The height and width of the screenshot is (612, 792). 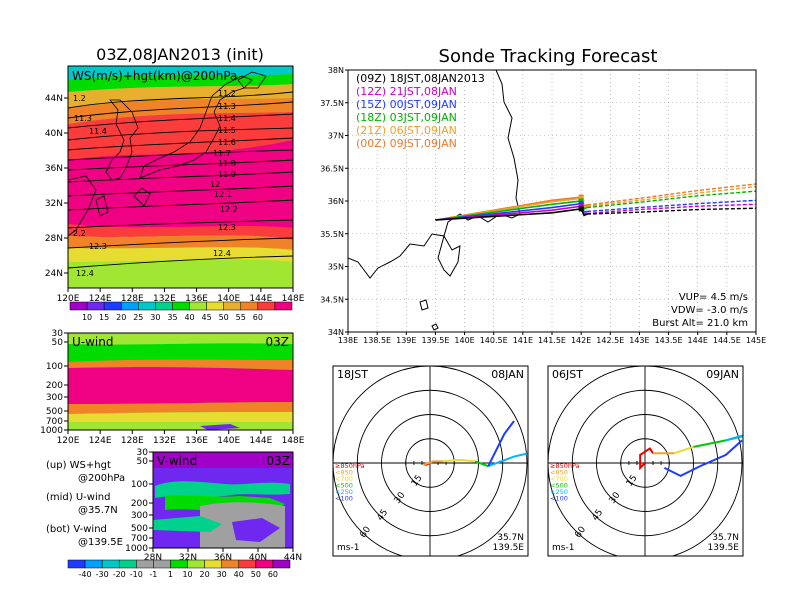 What do you see at coordinates (552, 340) in the screenshot?
I see `lon-tick-label: 141.5E` at bounding box center [552, 340].